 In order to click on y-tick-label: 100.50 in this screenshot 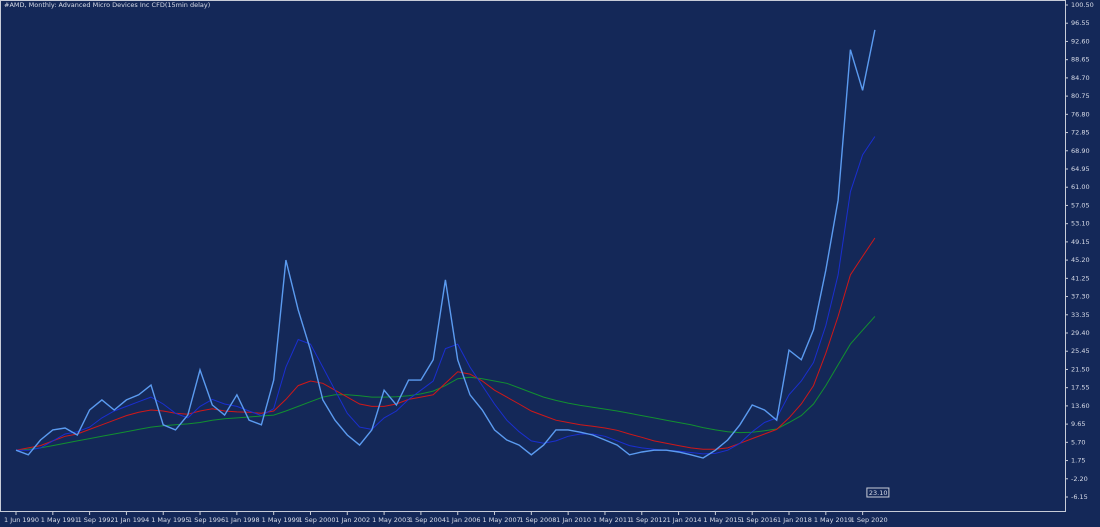, I will do `click(1082, 5)`.